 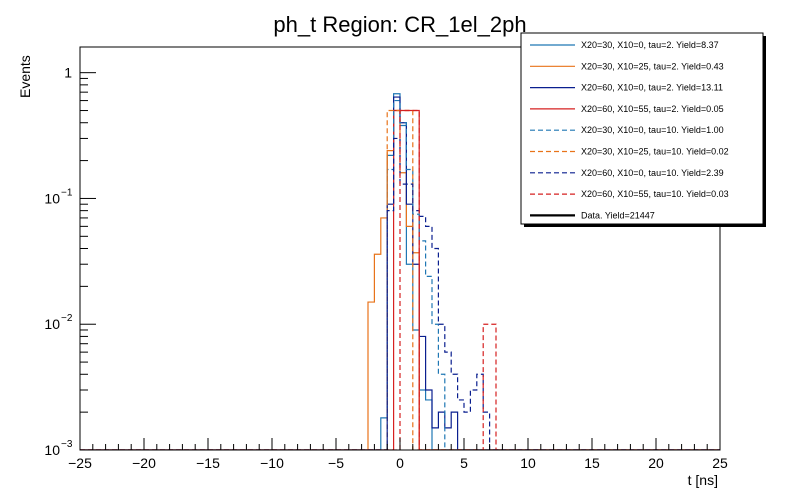 What do you see at coordinates (208, 463) in the screenshot?
I see `x-tick-label: −15` at bounding box center [208, 463].